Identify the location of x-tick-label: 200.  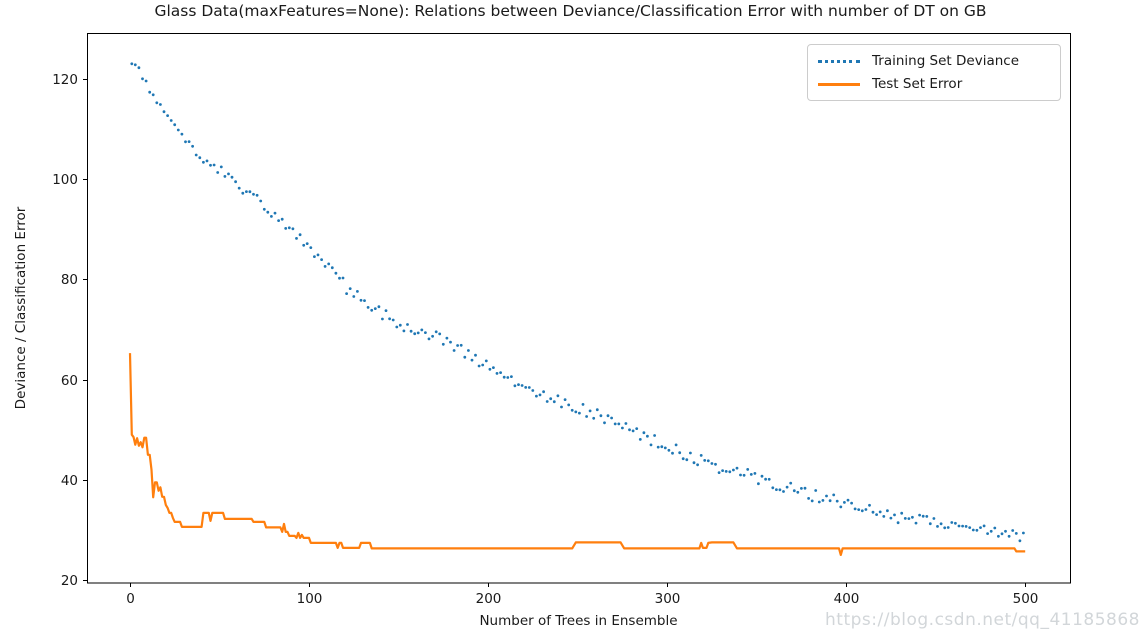
(489, 599).